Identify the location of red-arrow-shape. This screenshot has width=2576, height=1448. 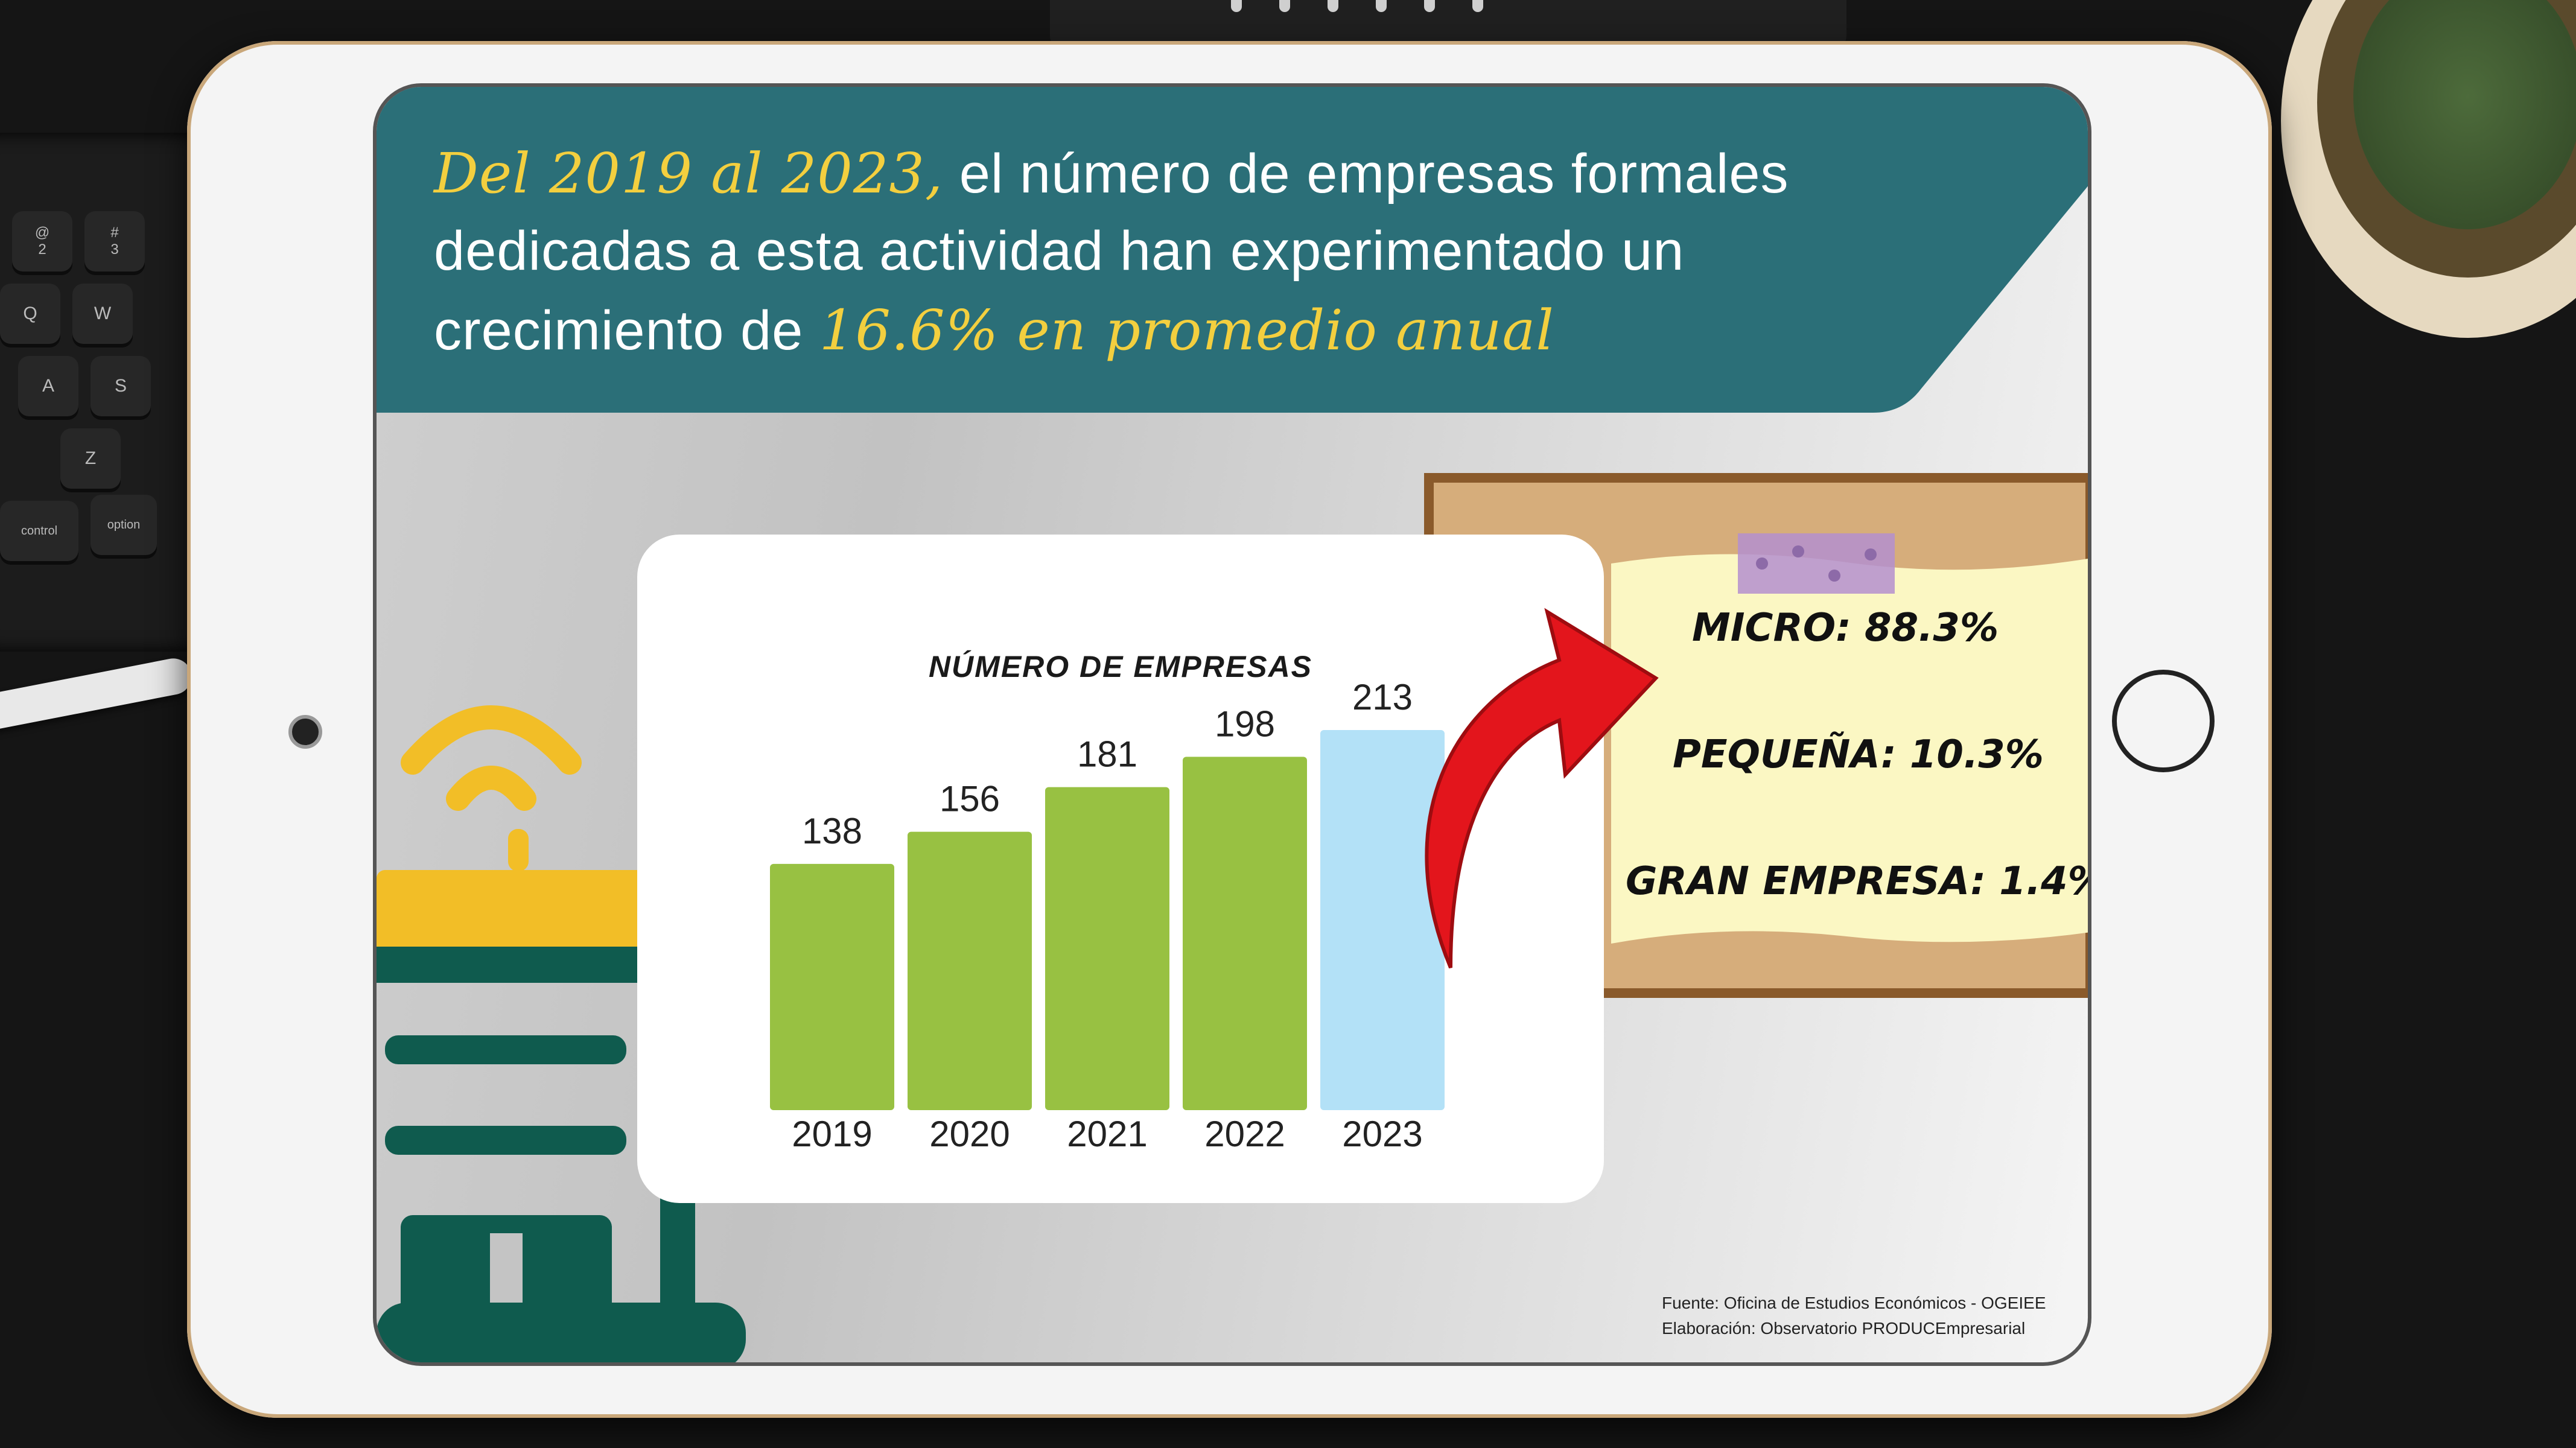
(1542, 788).